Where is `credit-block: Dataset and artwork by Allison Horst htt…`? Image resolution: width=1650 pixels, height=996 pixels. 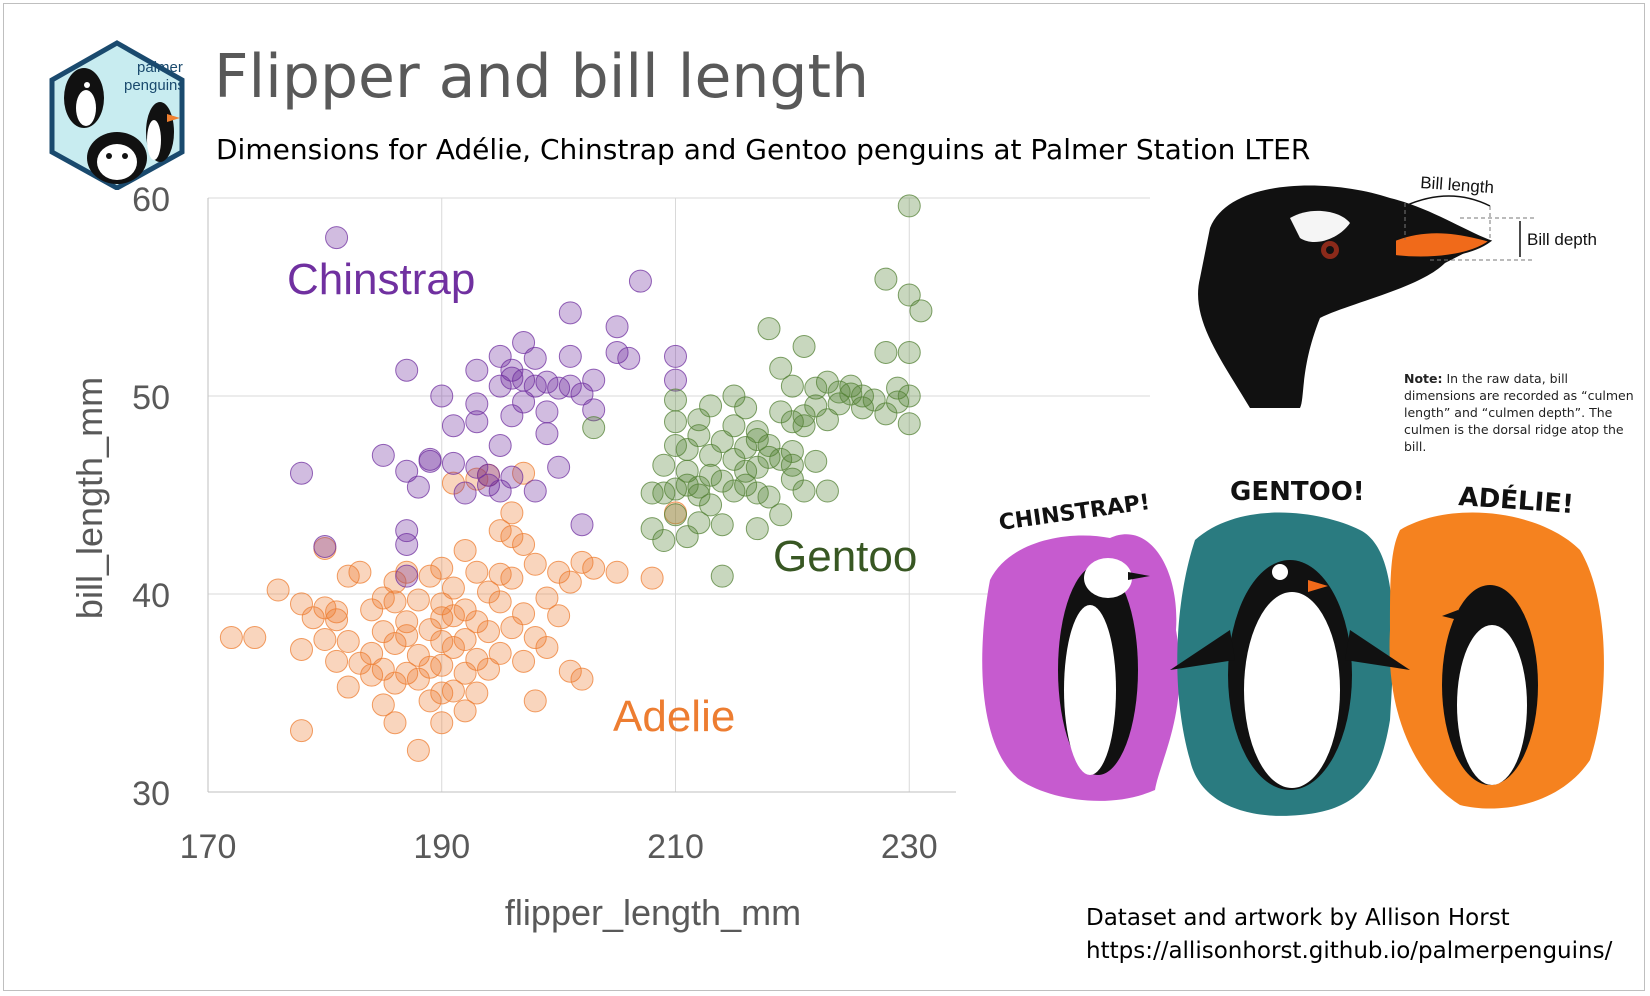 credit-block: Dataset and artwork by Allison Horst htt… is located at coordinates (1349, 935).